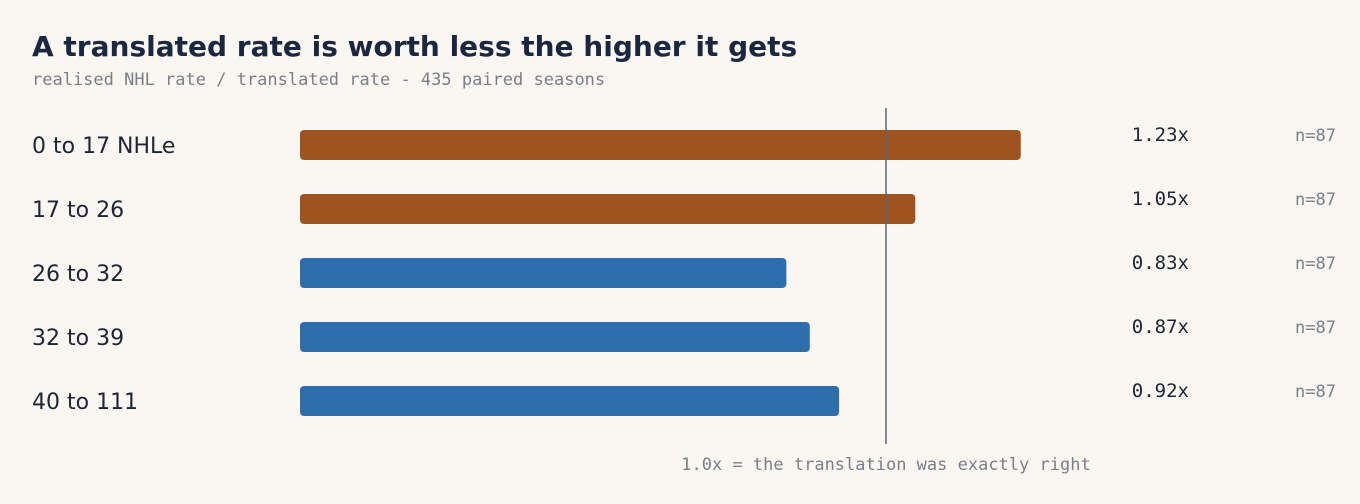 This screenshot has width=1360, height=504. What do you see at coordinates (1160, 199) in the screenshot?
I see `value-label: 1.05x` at bounding box center [1160, 199].